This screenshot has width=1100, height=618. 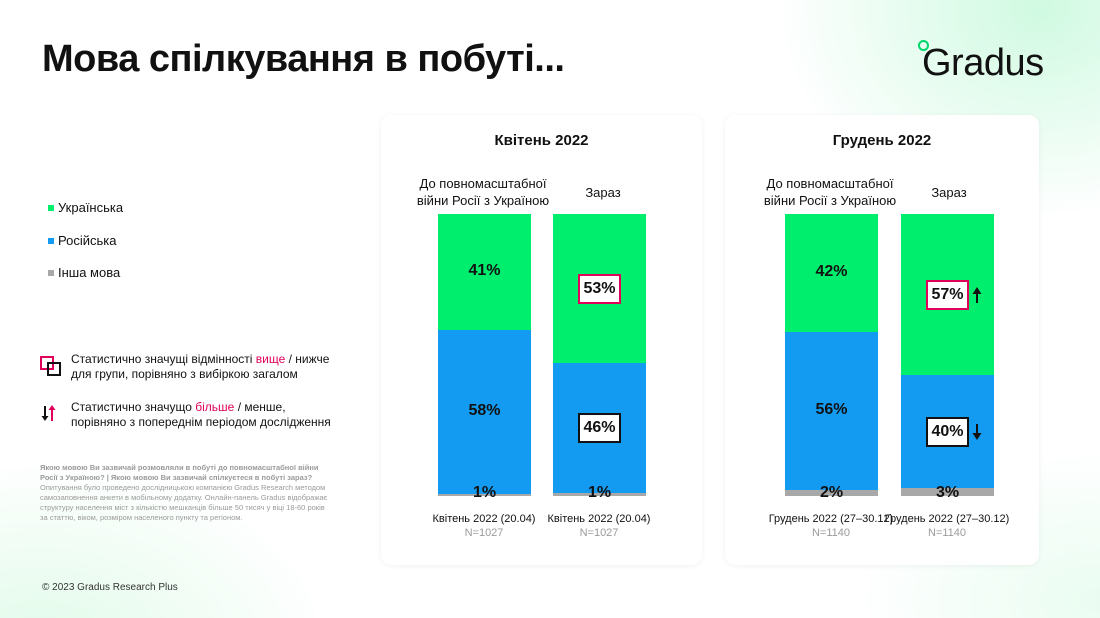 What do you see at coordinates (882, 140) in the screenshot?
I see `chart-title: Грудень 2022` at bounding box center [882, 140].